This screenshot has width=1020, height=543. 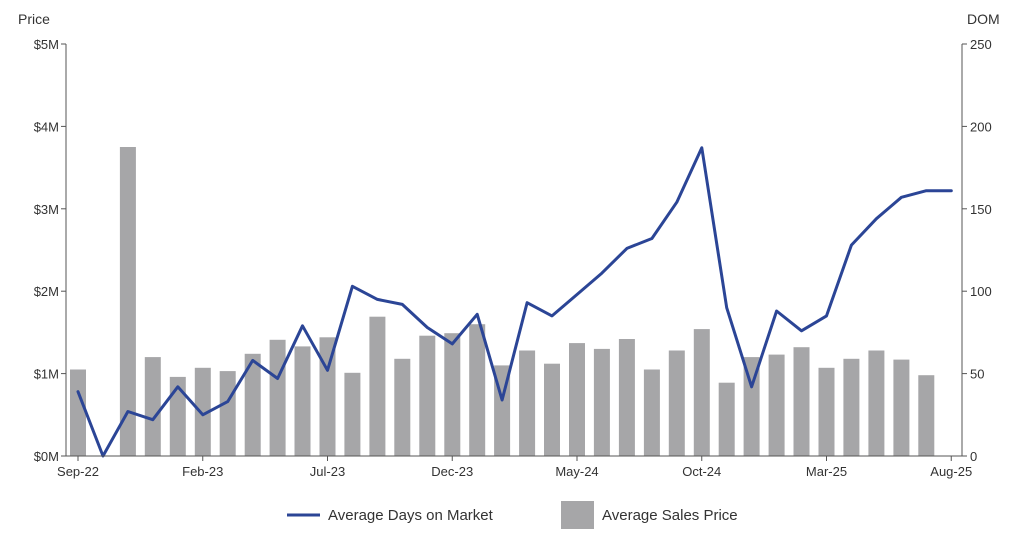 What do you see at coordinates (670, 515) in the screenshot?
I see `legend-label-price: Average Sales Price` at bounding box center [670, 515].